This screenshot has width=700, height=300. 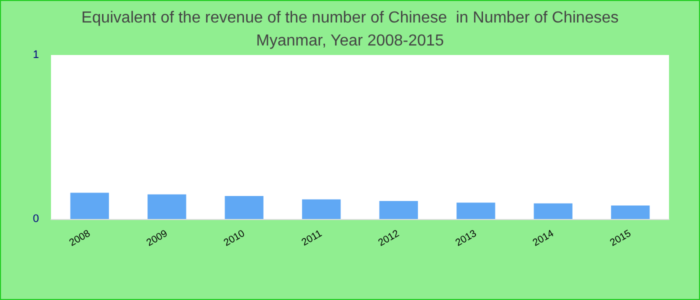 What do you see at coordinates (350, 41) in the screenshot?
I see `chart-subtitle: Myanmar, Year 2008-2015` at bounding box center [350, 41].